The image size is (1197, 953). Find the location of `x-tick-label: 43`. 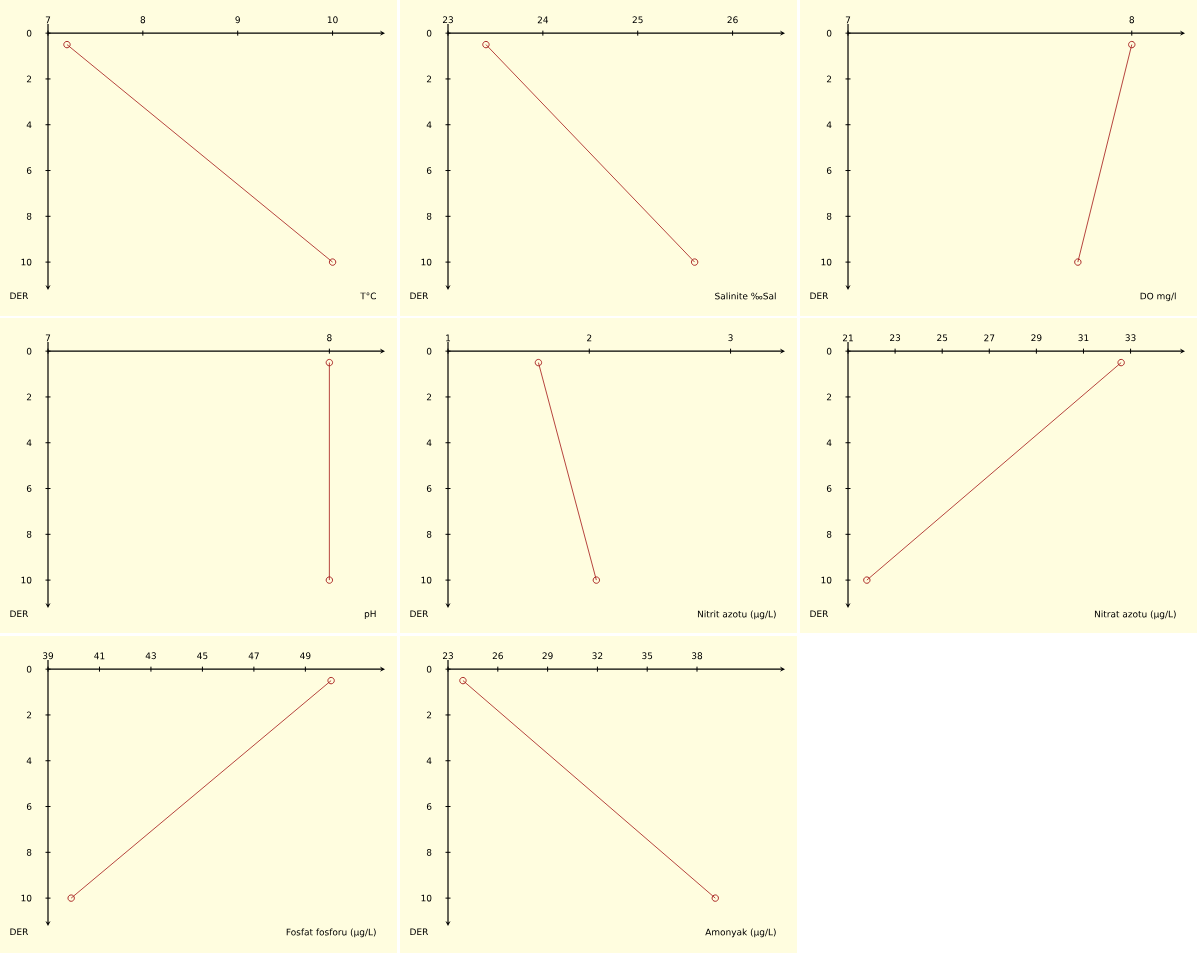

x-tick-label: 43 is located at coordinates (150, 656).